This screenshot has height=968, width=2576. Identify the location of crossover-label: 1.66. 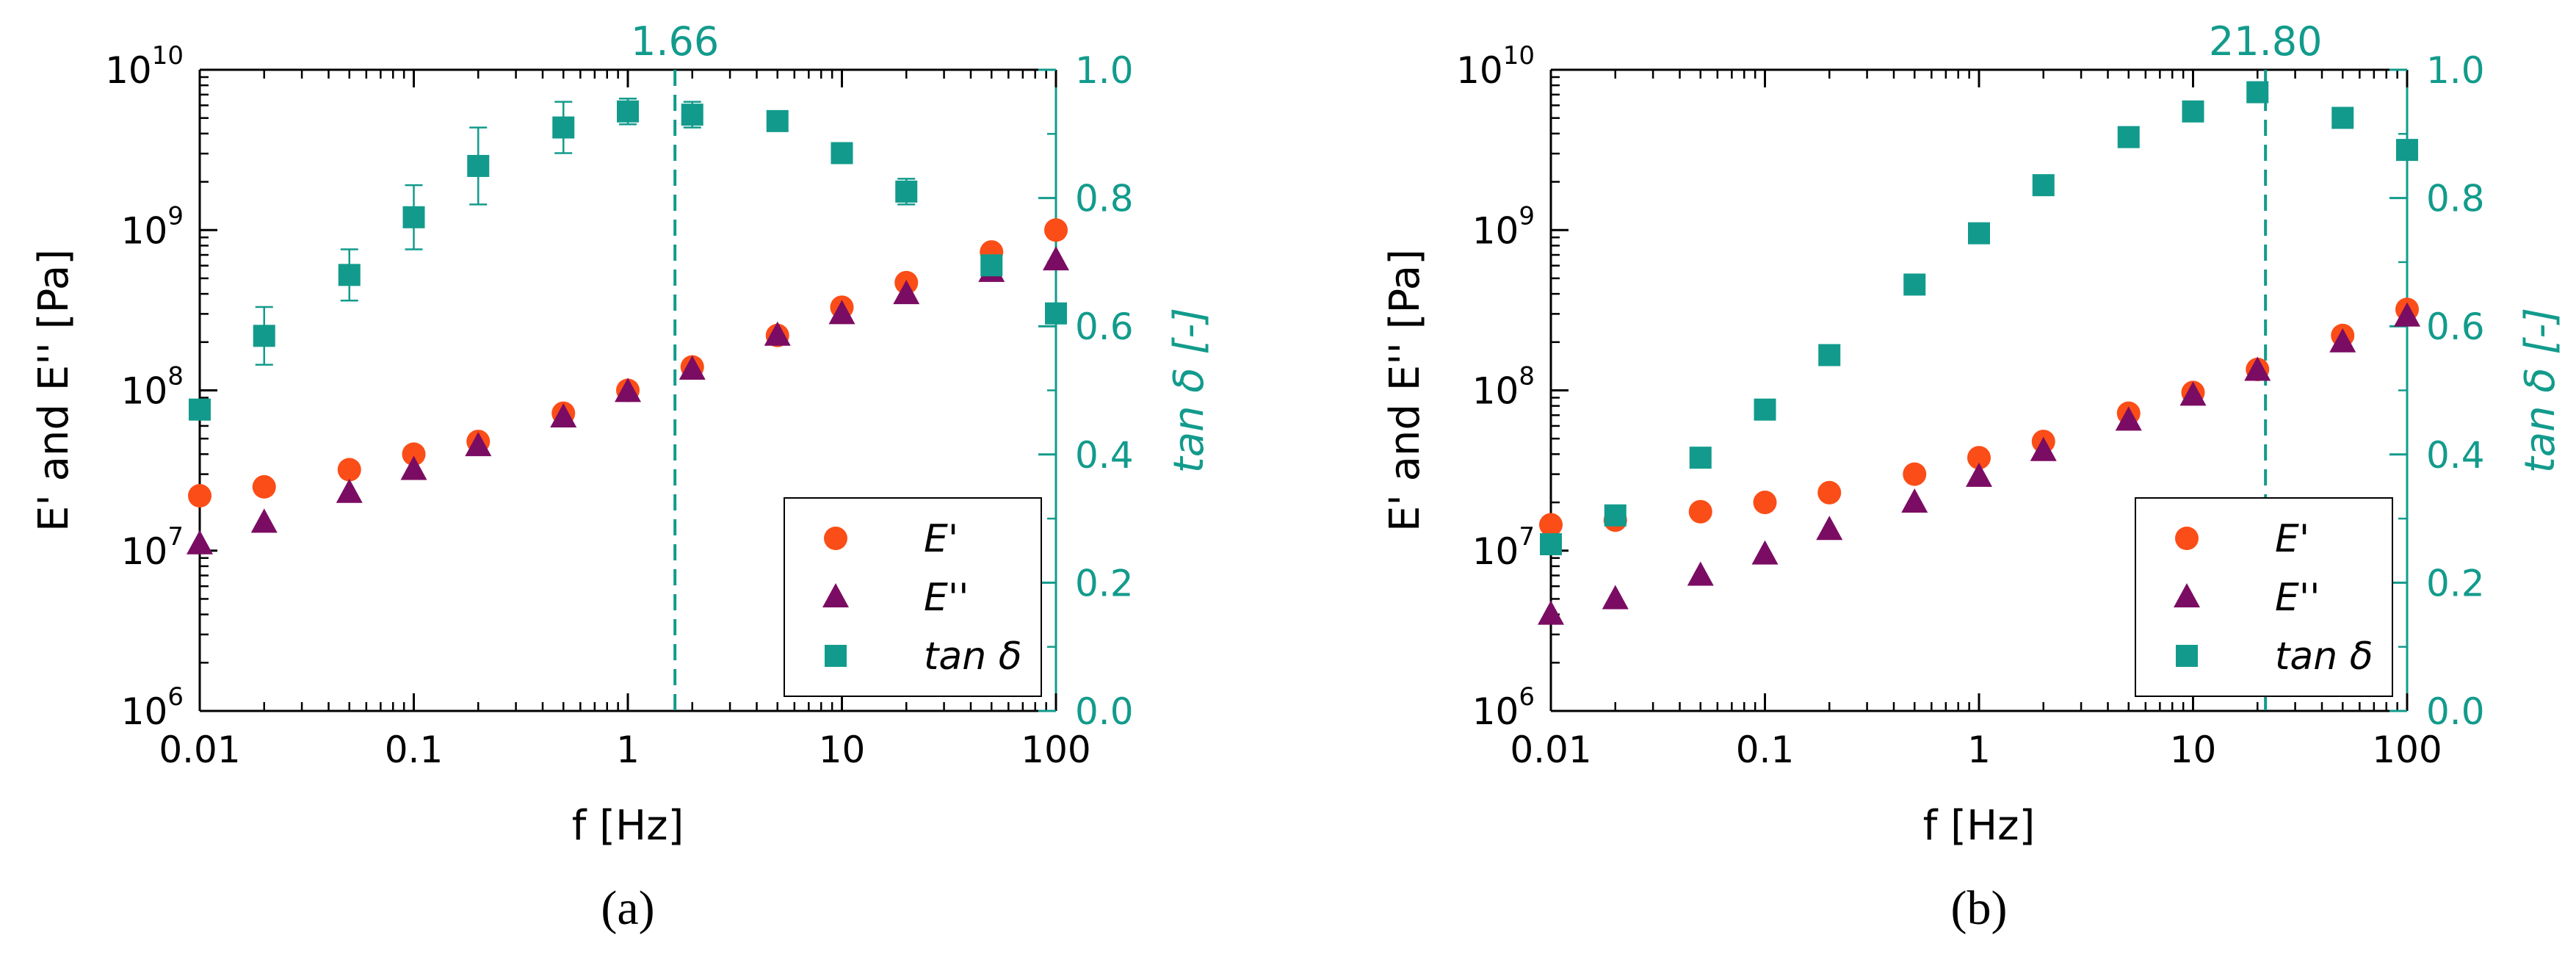
(675, 41).